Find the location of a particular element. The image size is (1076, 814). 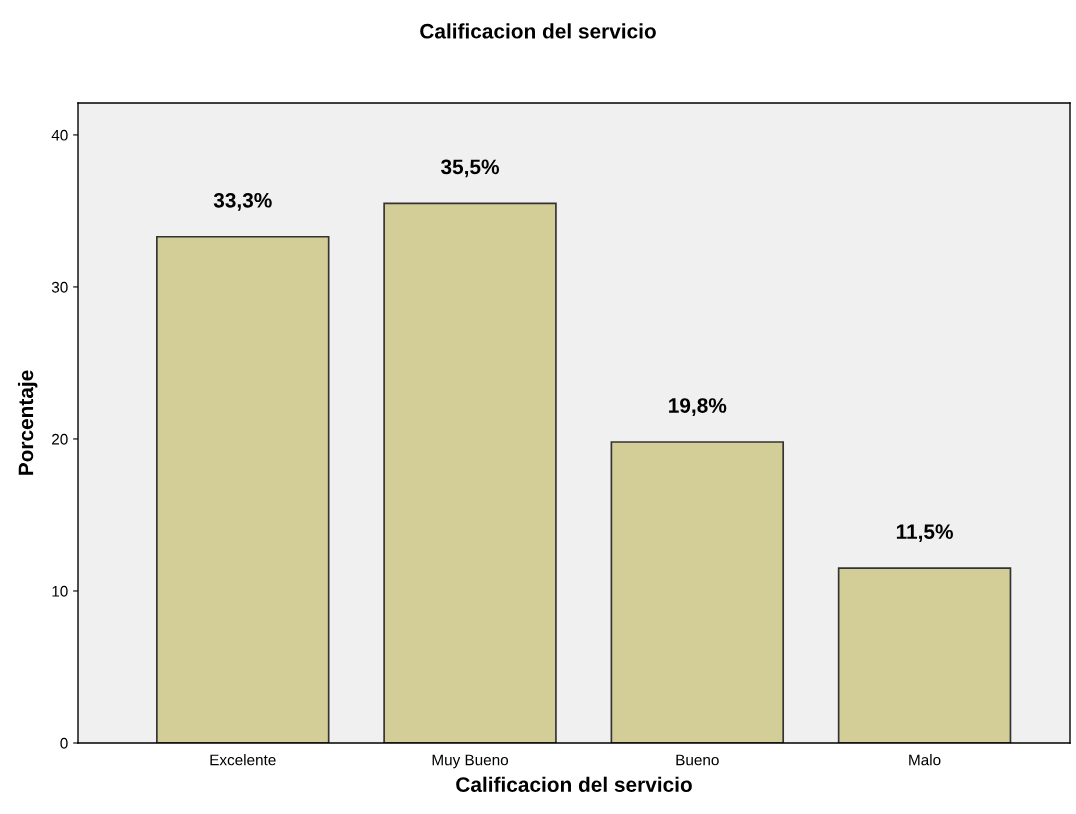

x-tick-label: Malo is located at coordinates (925, 760).